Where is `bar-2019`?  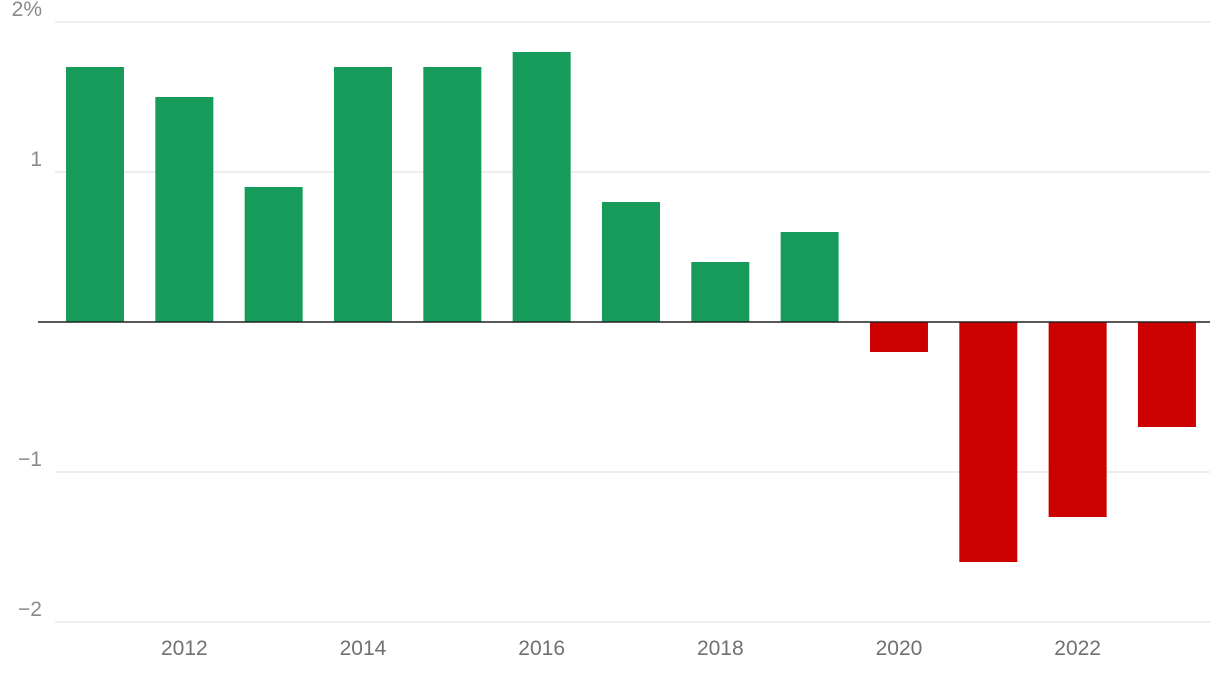 bar-2019 is located at coordinates (809, 277).